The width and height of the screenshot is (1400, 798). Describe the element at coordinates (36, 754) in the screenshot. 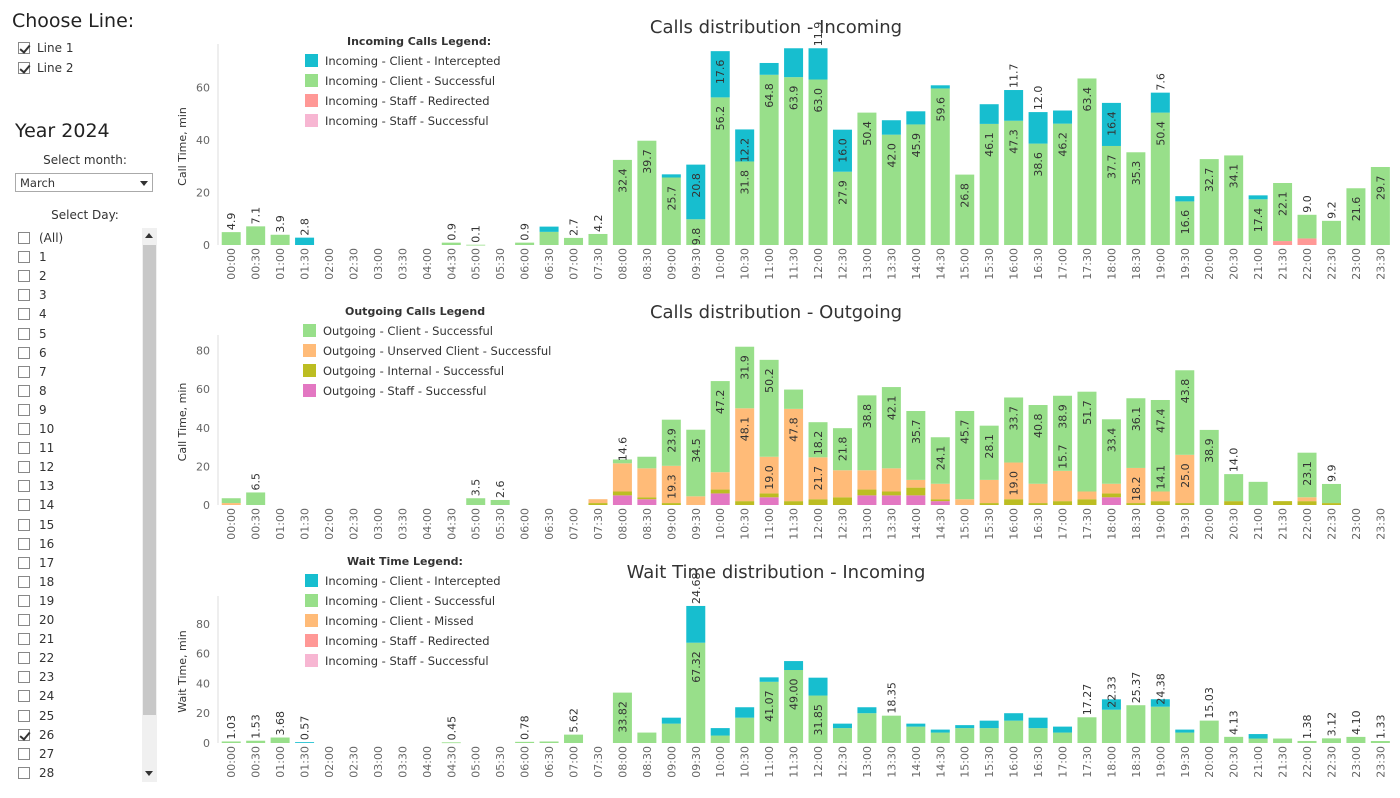

I see `day-option: 27` at that location.